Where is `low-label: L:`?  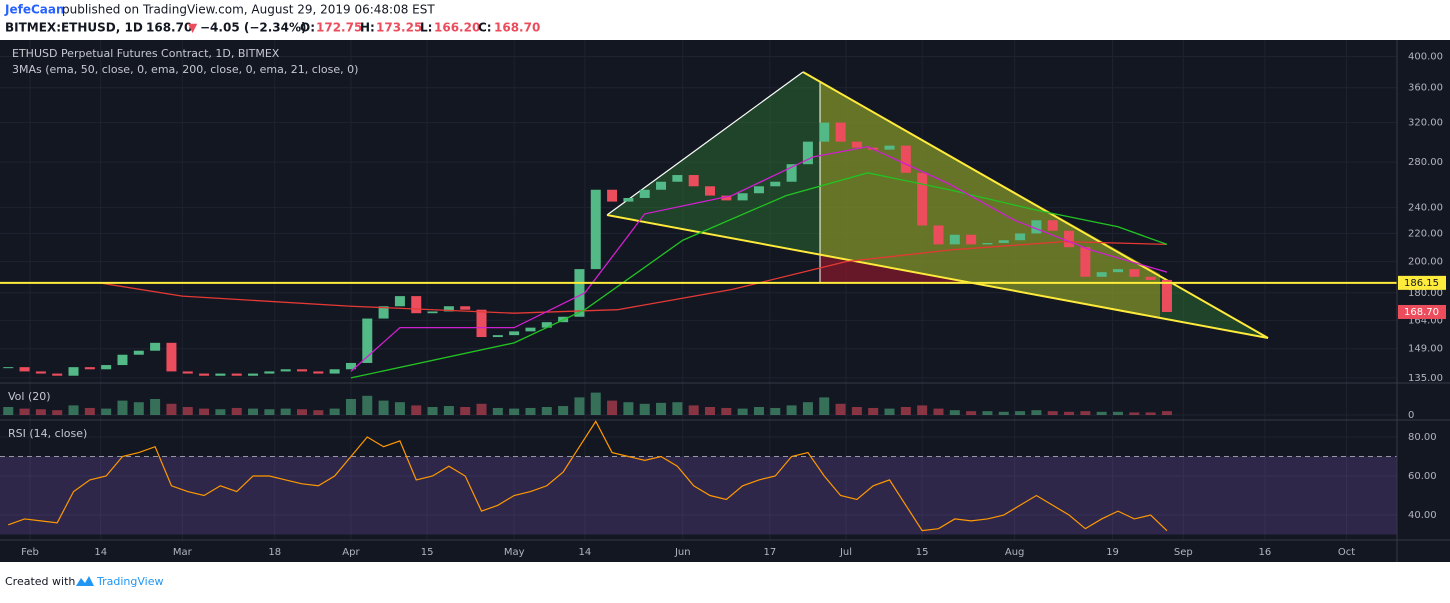 low-label: L: is located at coordinates (426, 28).